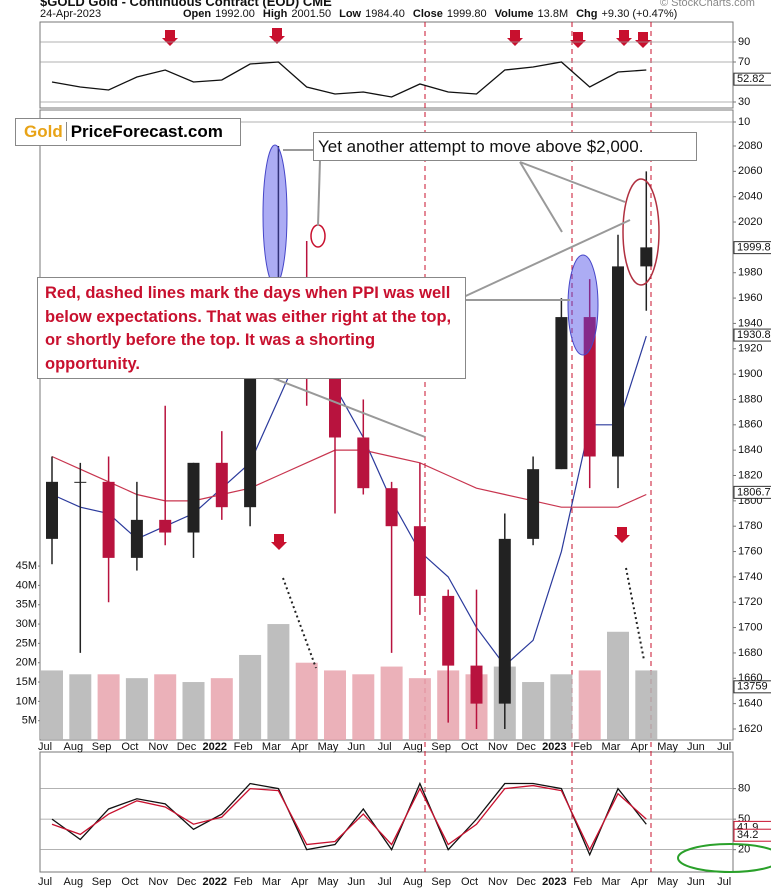 The height and width of the screenshot is (896, 771). I want to click on x-tick-label: Sep, so click(441, 882).